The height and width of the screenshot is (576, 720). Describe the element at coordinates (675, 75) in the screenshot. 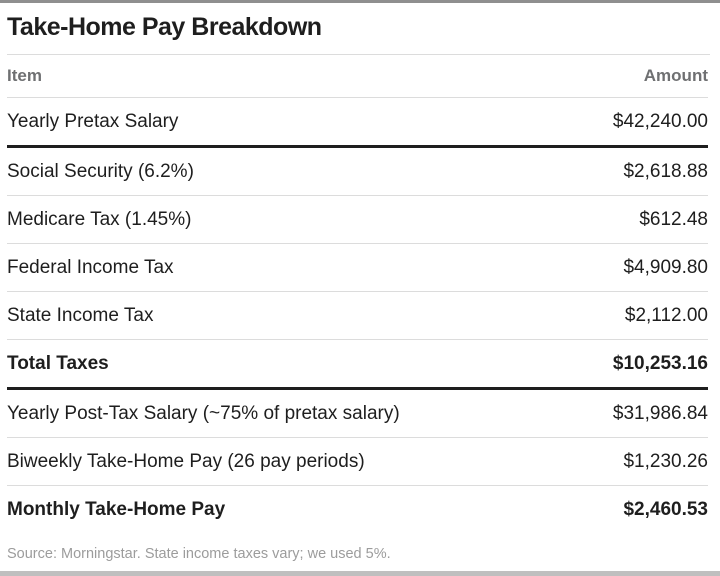

I see `column-header-amount: Amount` at that location.